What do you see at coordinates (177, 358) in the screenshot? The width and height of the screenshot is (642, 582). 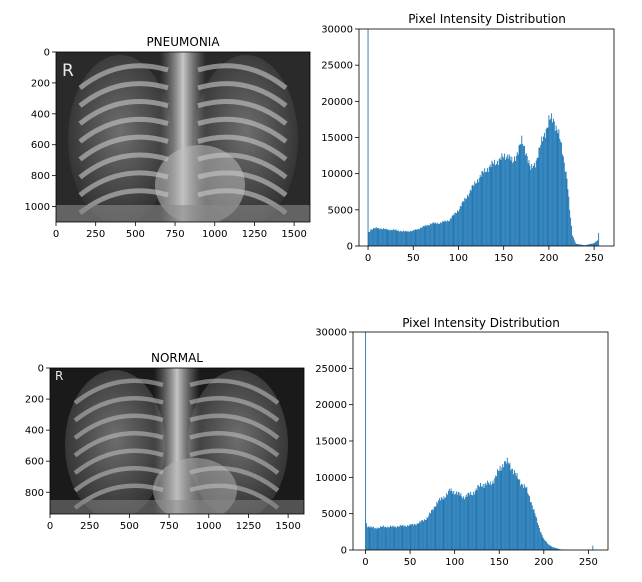 I see `normal-title: NORMAL` at bounding box center [177, 358].